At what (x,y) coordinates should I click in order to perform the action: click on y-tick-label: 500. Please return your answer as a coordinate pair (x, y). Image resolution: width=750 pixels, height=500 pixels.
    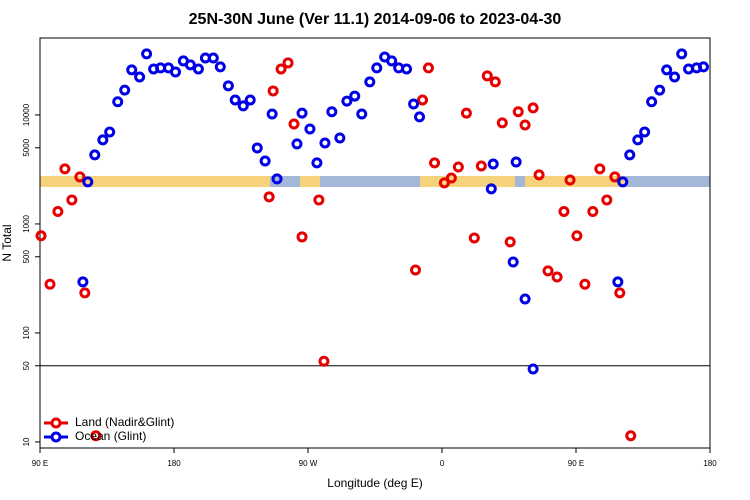
    Looking at the image, I should click on (26, 257).